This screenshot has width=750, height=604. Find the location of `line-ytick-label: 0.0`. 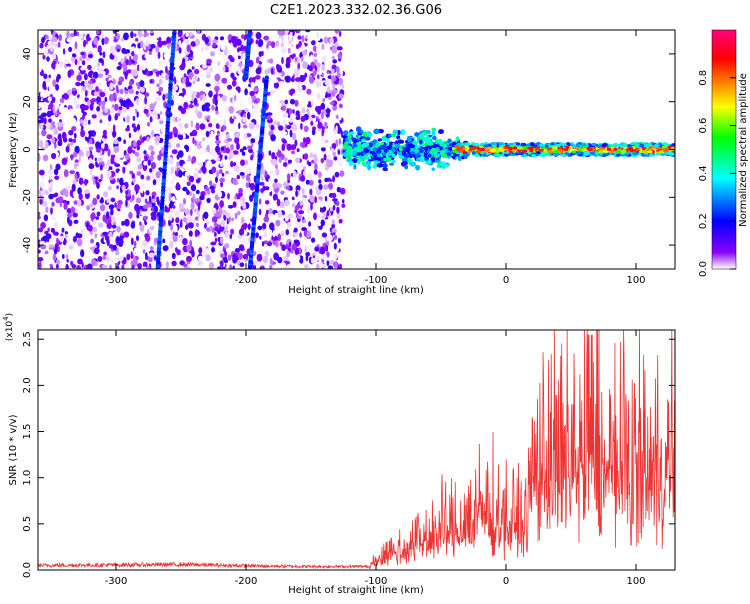

line-ytick-label: 0.0 is located at coordinates (27, 570).